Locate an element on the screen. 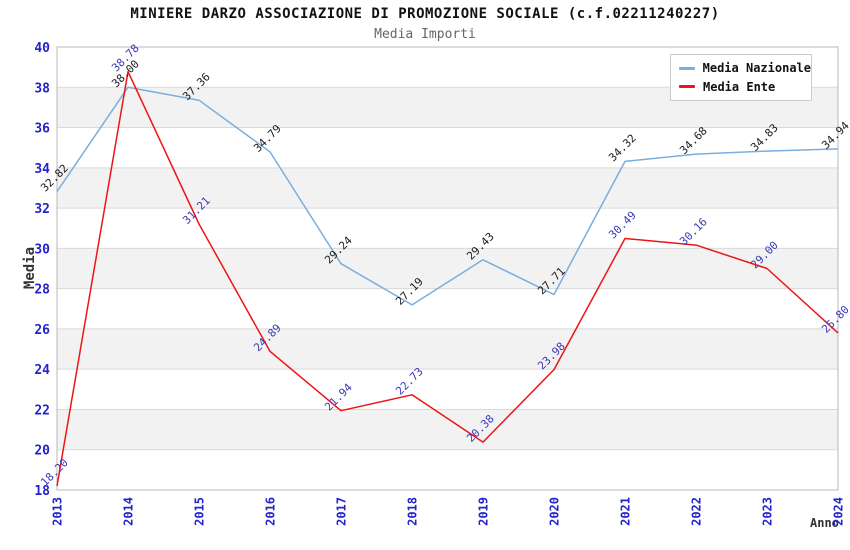 The height and width of the screenshot is (550, 850). x-tick-label: 2016 is located at coordinates (271, 511).